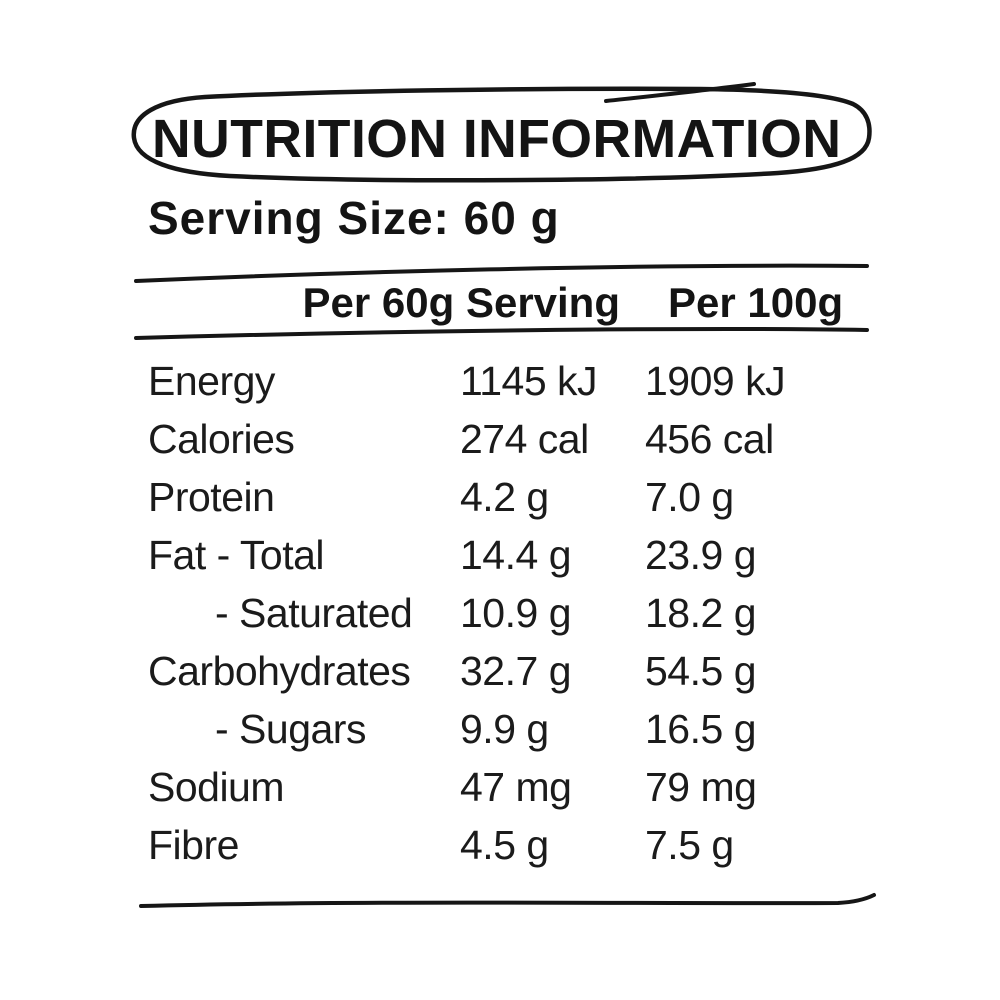 This screenshot has height=1000, width=1000. I want to click on table-row-fat-saturated: - Saturated 10.9 g 18.2 g, so click(509, 613).